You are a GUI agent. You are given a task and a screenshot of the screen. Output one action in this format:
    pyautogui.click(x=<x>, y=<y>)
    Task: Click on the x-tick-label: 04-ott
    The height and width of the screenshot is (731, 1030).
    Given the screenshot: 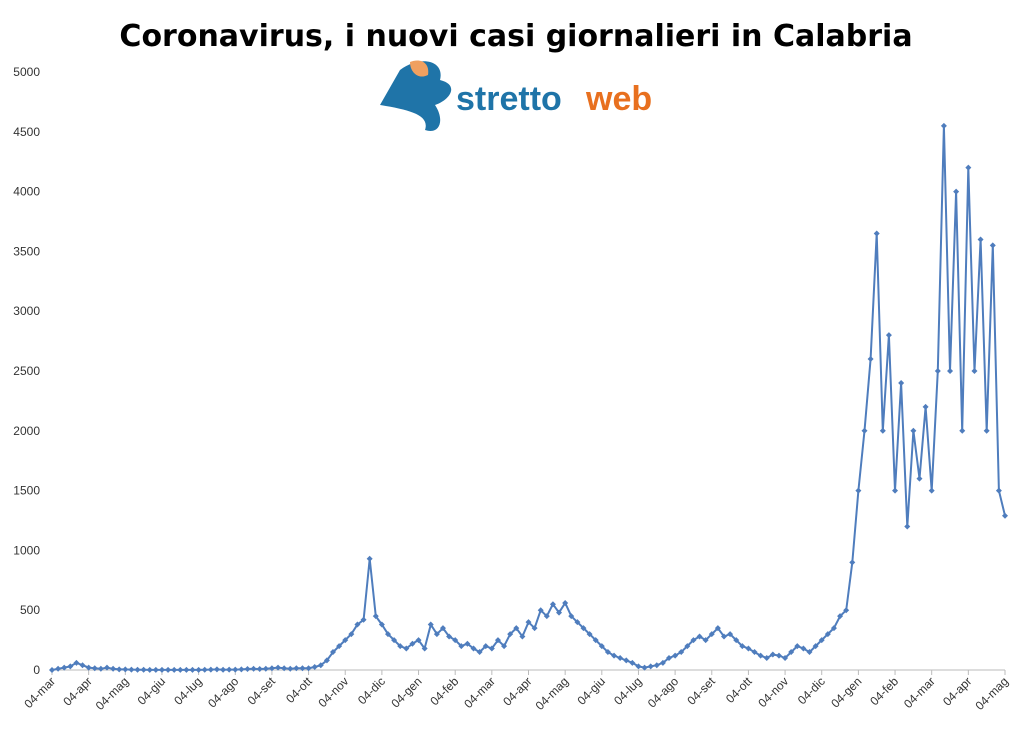 What is the action you would take?
    pyautogui.click(x=299, y=690)
    